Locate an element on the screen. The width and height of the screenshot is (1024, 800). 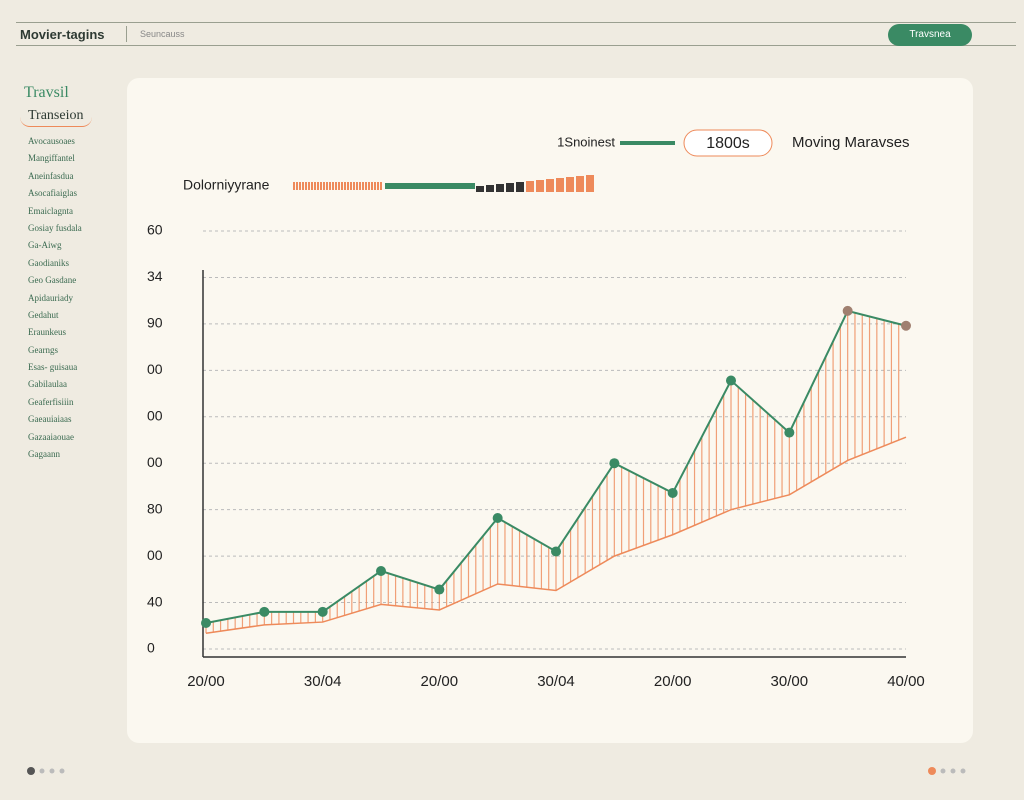
annotation-badge is located at coordinates (728, 143).